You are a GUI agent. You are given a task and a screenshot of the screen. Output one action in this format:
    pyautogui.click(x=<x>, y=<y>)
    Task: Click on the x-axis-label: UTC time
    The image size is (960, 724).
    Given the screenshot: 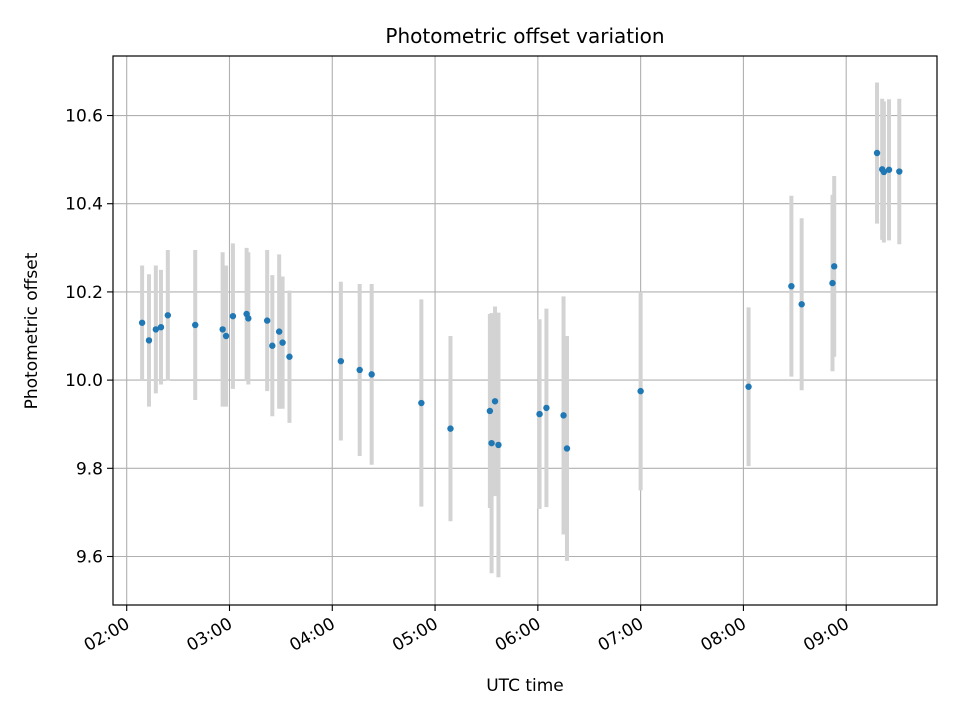 What is the action you would take?
    pyautogui.click(x=525, y=686)
    